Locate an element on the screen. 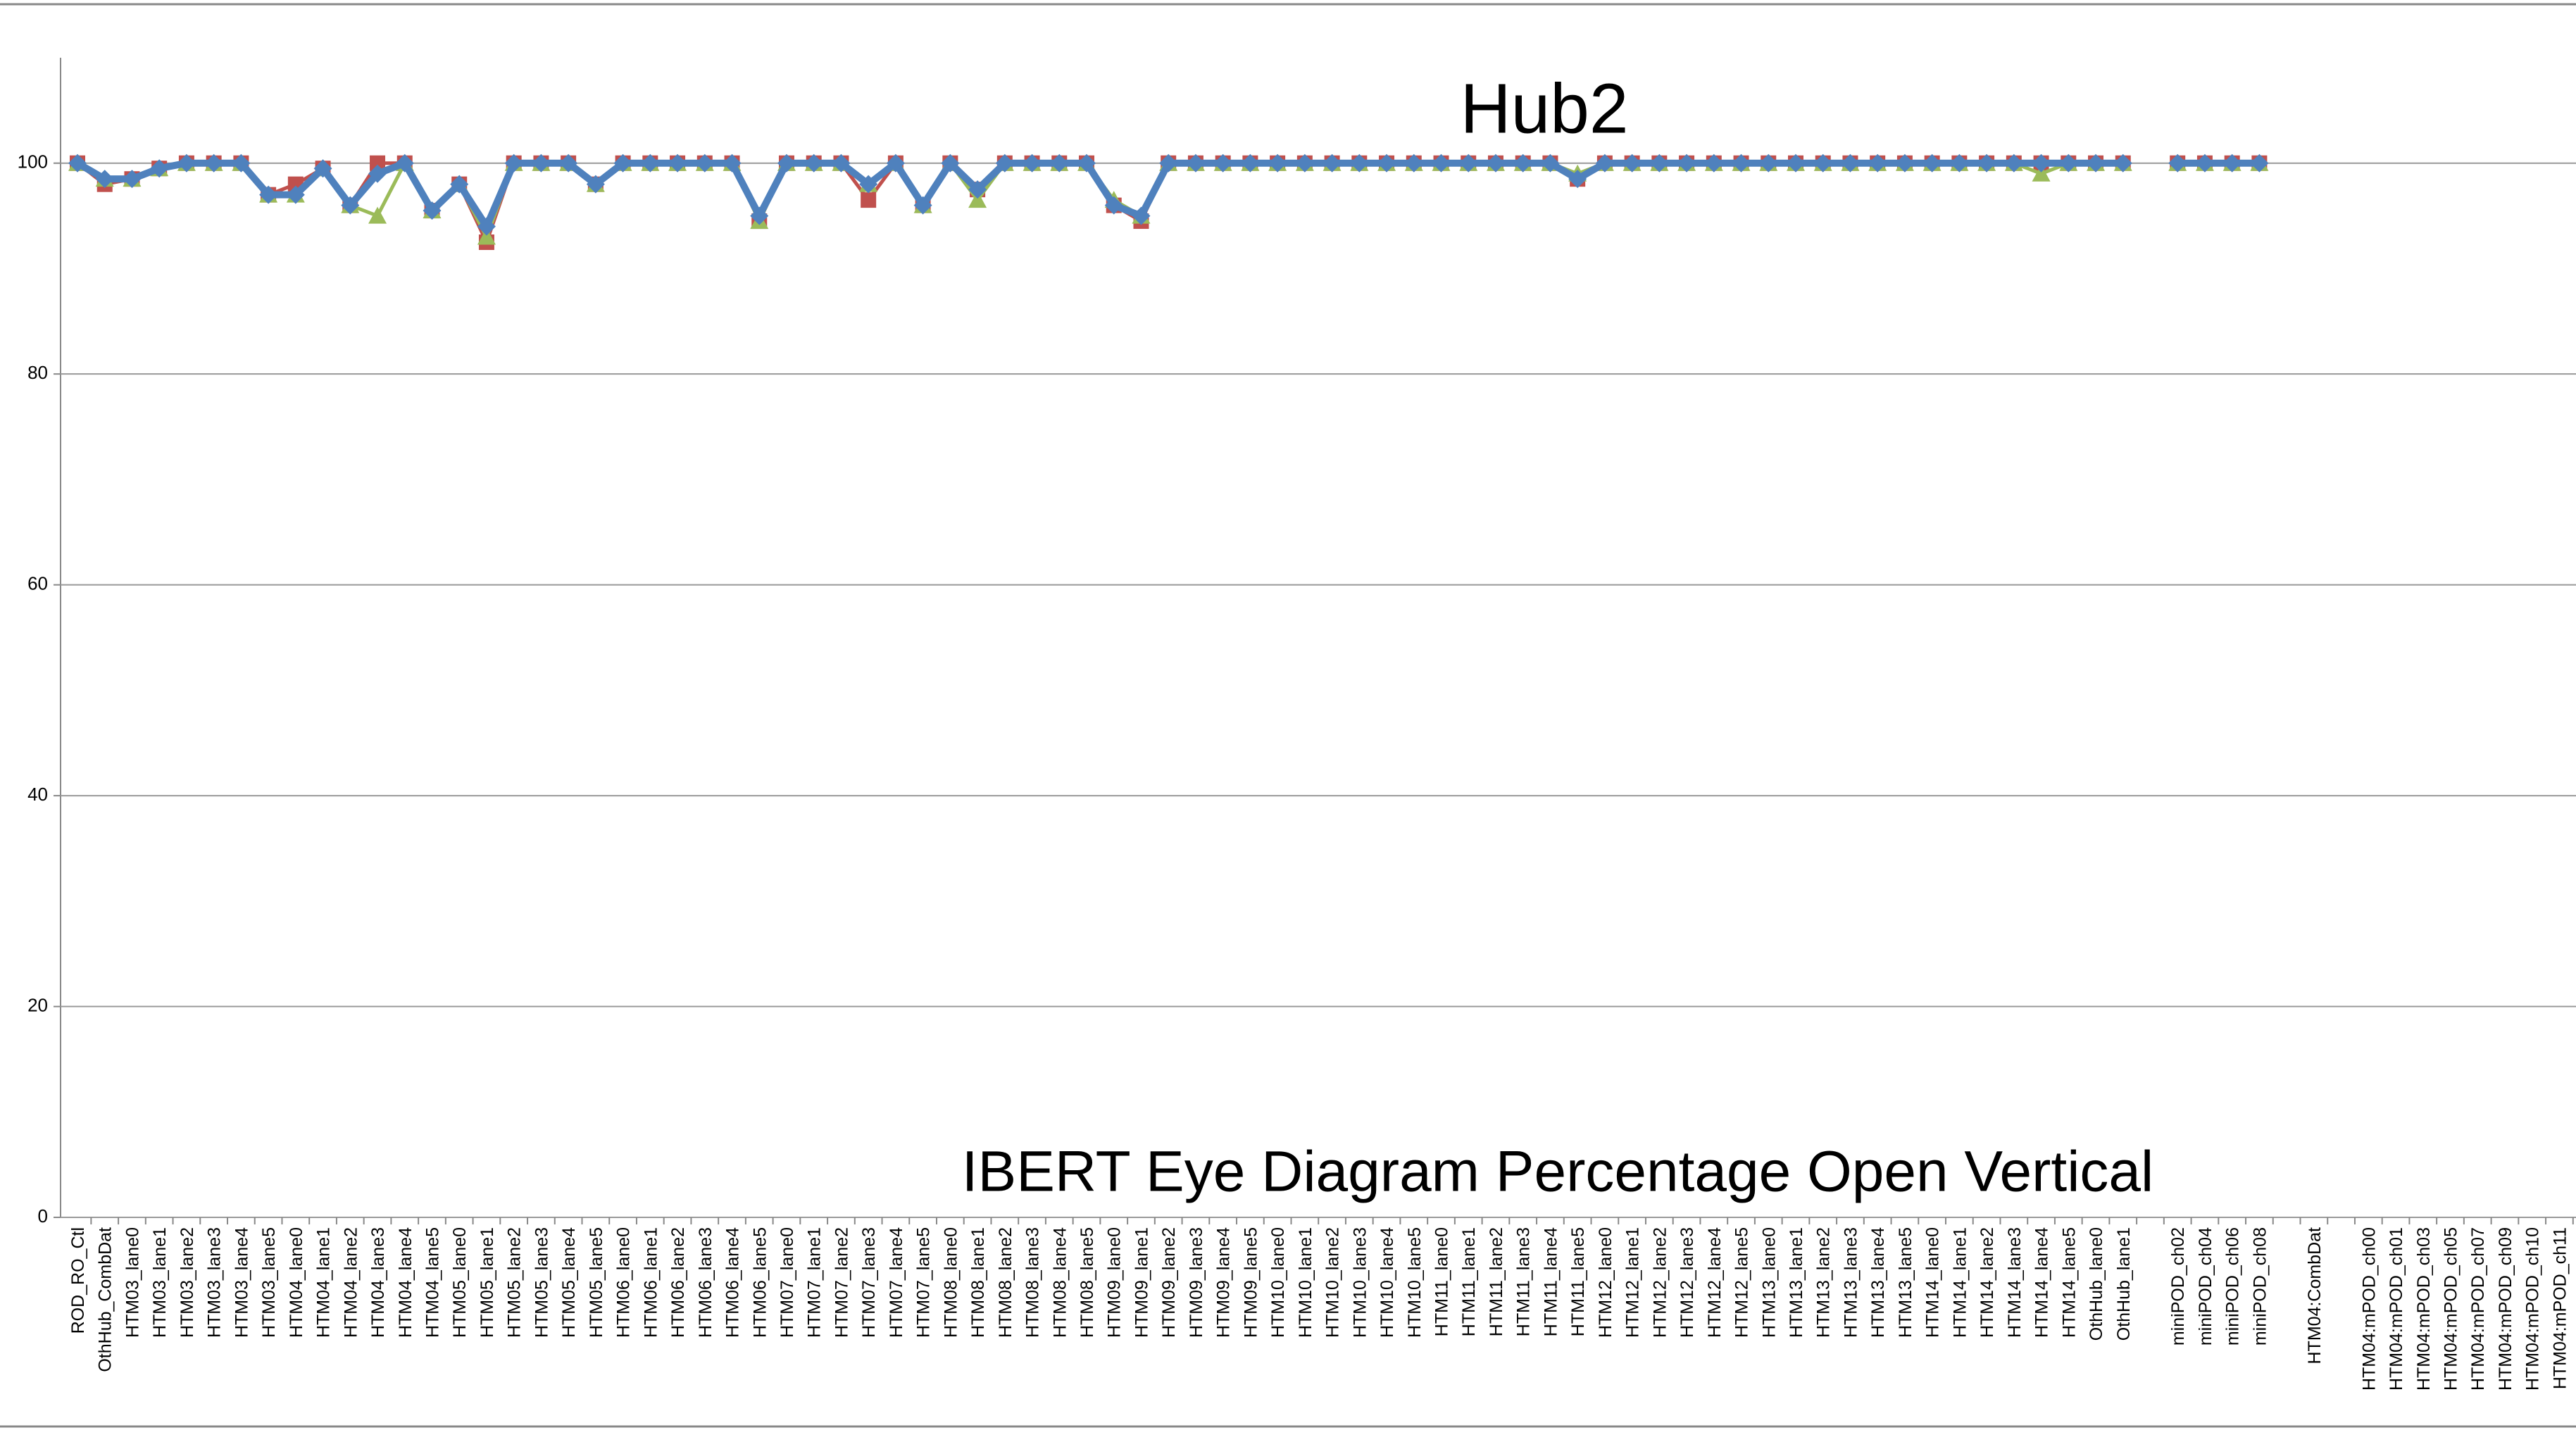 The height and width of the screenshot is (1430, 2576). x-tick-label: HTM07_lane1 is located at coordinates (815, 1282).